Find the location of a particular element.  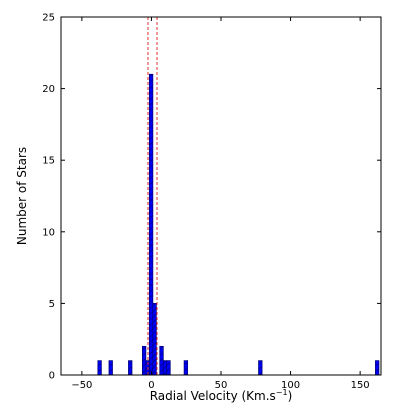

y-tick-label: 5 is located at coordinates (52, 304).